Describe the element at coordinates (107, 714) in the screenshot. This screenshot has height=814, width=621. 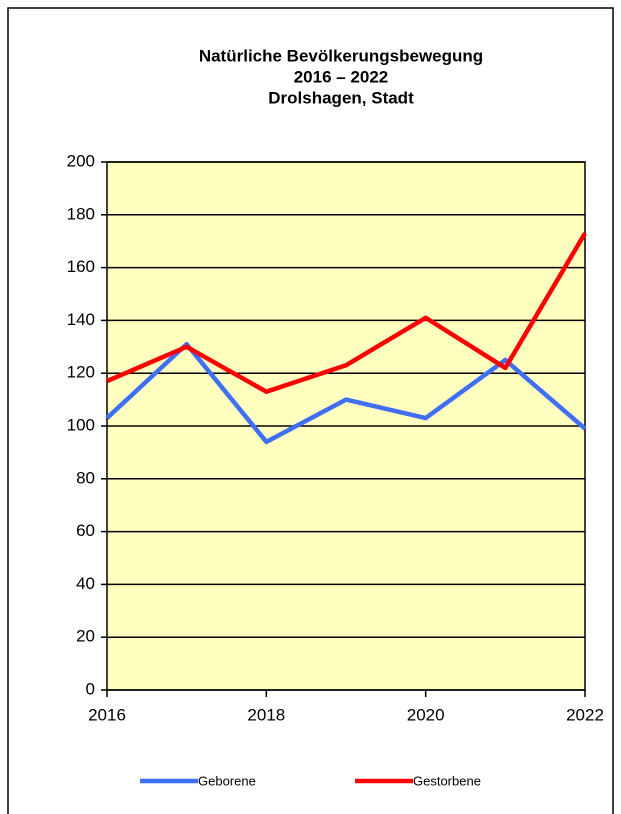
I see `x-tick-label: 2016` at that location.